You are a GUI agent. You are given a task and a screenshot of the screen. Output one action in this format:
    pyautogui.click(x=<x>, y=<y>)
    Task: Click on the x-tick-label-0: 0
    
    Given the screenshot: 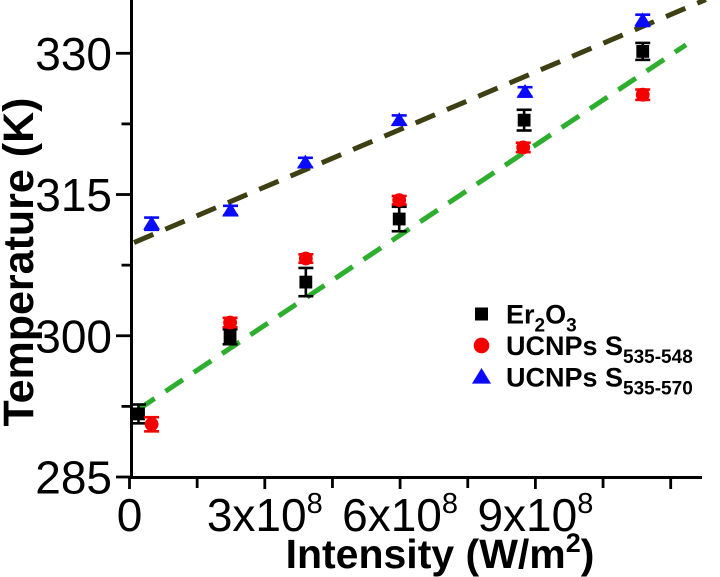 What is the action you would take?
    pyautogui.click(x=130, y=515)
    